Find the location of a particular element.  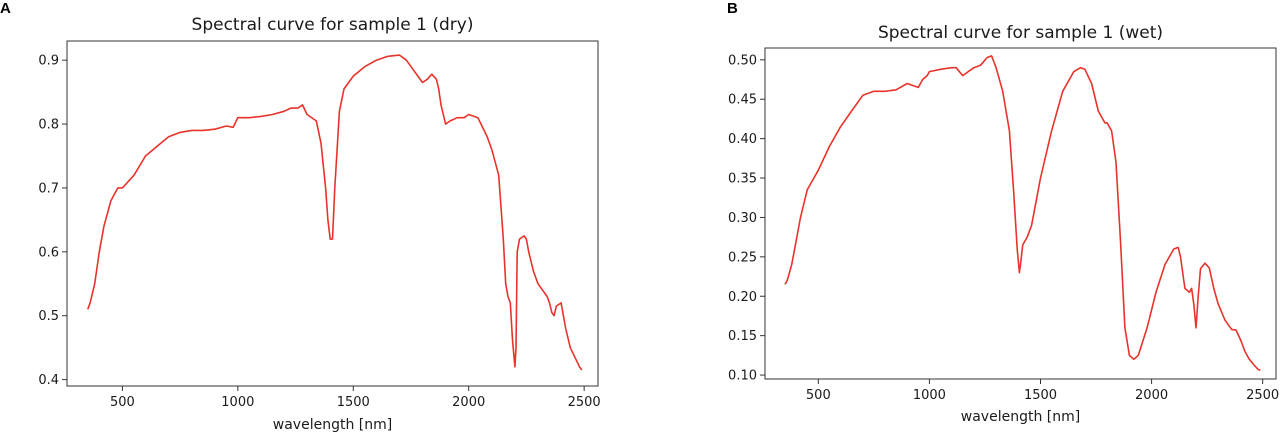

panel-a-y-tick-label: 0.6 is located at coordinates (48, 252).